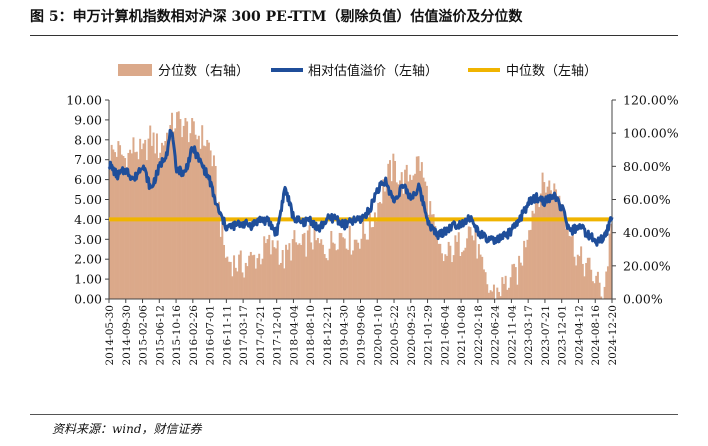 The image size is (708, 446). What do you see at coordinates (88, 139) in the screenshot?
I see `left-tick-label: 8.00` at bounding box center [88, 139].